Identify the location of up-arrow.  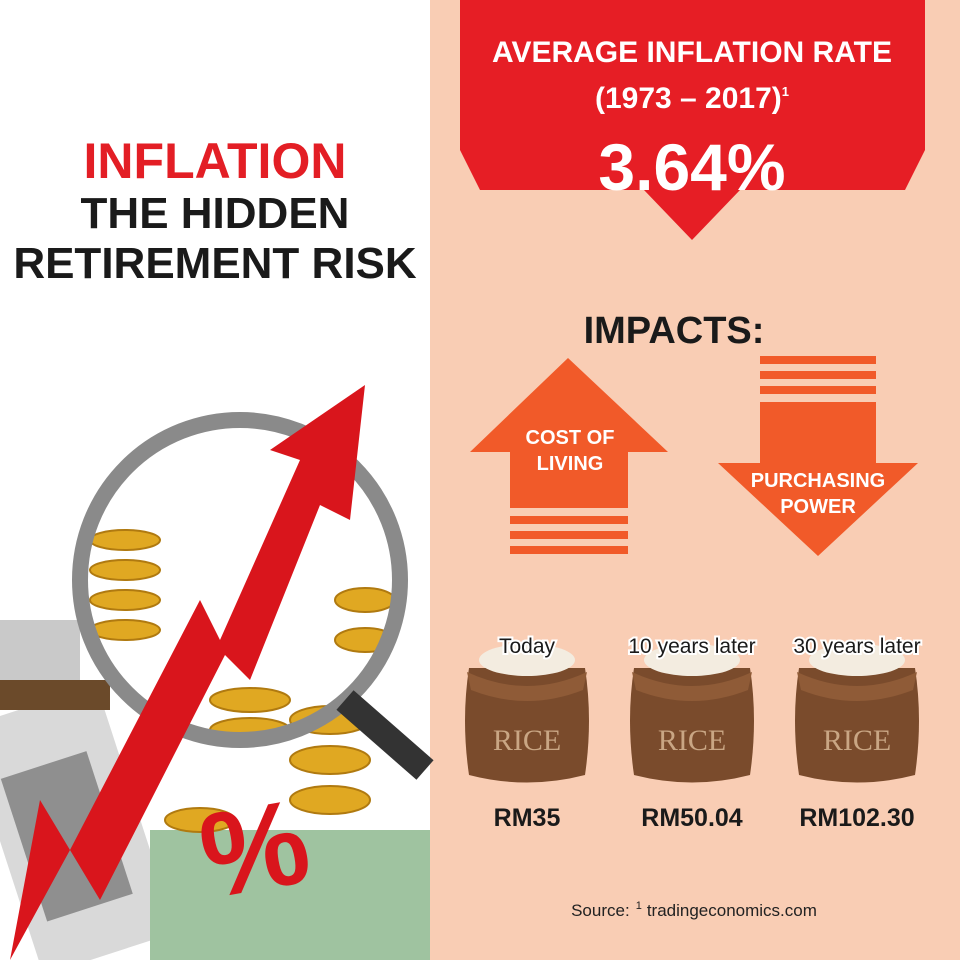
(569, 456).